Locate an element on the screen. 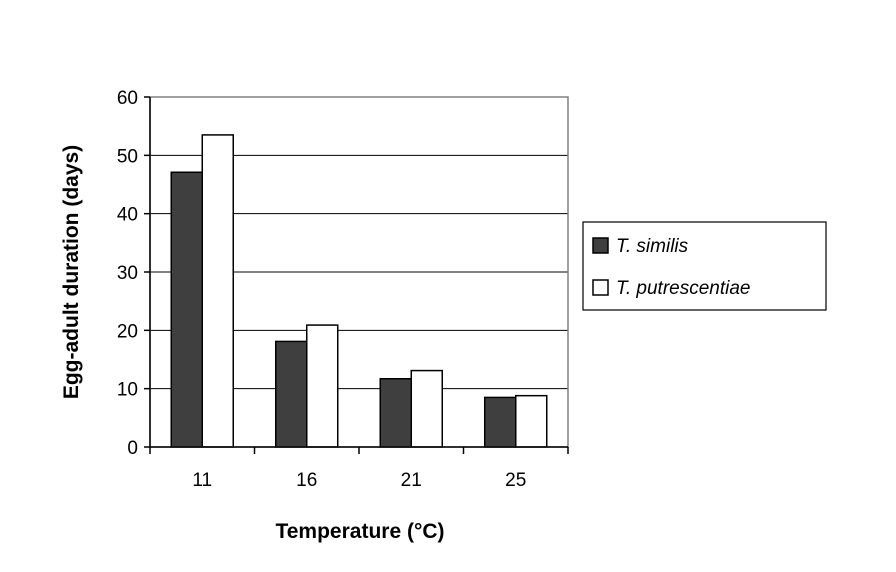  y-tick-label: 30 is located at coordinates (127, 273).